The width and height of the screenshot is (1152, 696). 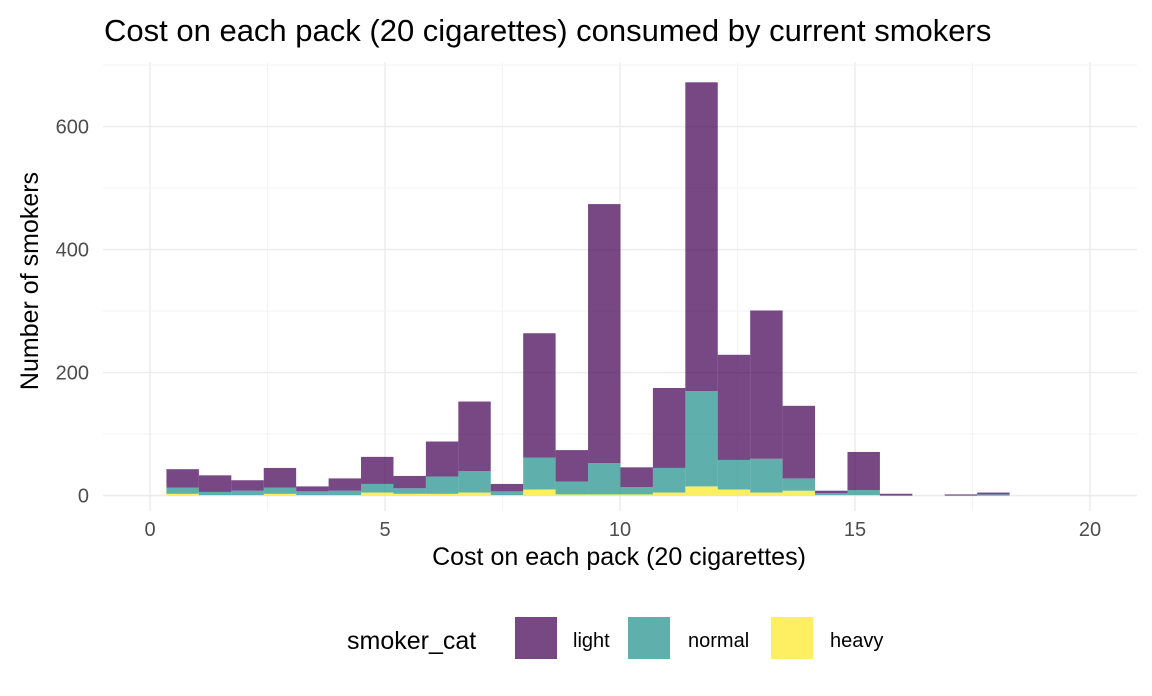 What do you see at coordinates (856, 641) in the screenshot?
I see `legend-label-heavy: heavy` at bounding box center [856, 641].